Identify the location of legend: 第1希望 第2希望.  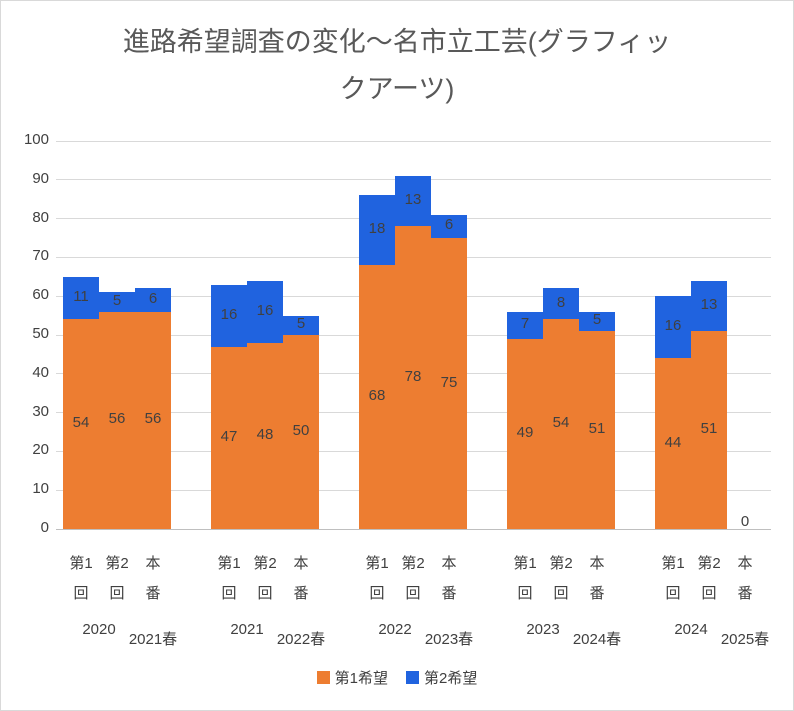
(397, 677).